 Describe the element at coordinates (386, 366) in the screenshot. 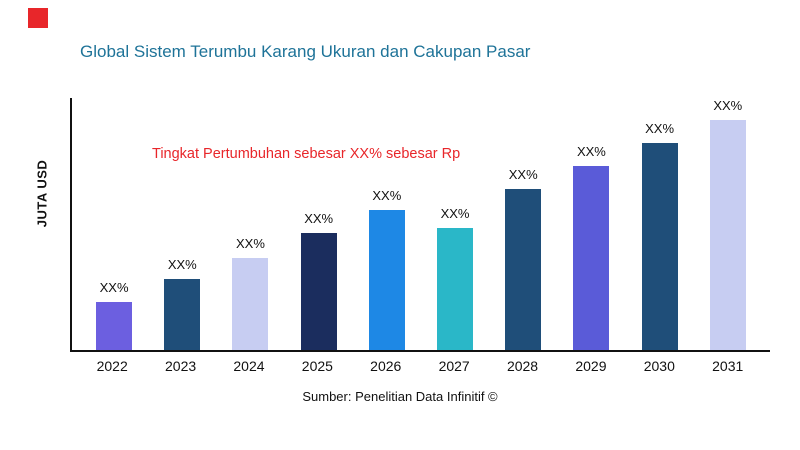

I see `x-axis-tick-label: 2026` at that location.